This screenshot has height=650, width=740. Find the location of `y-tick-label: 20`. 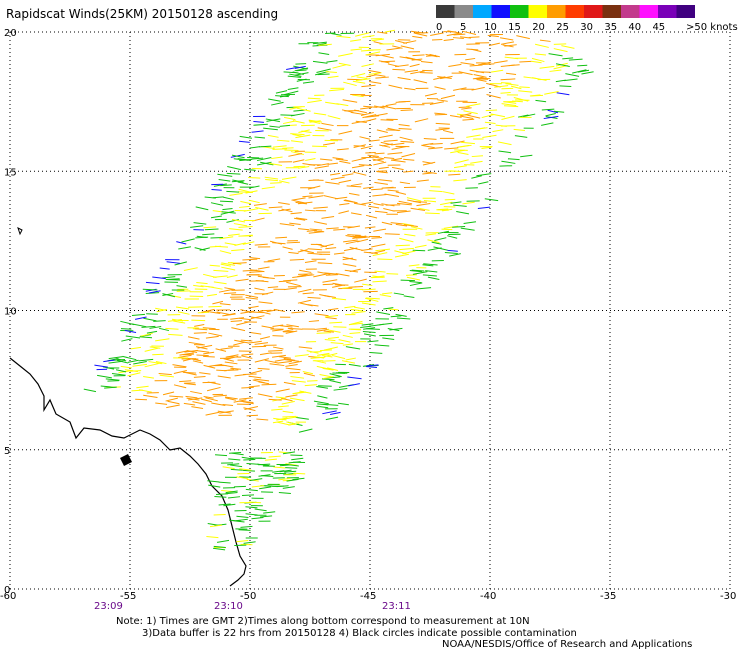

y-tick-label: 20 is located at coordinates (10, 33).